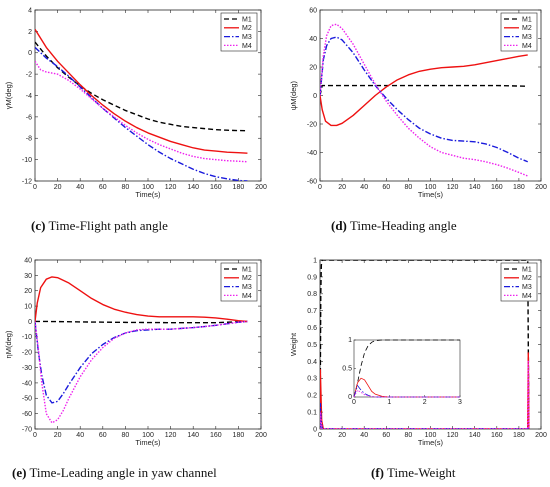 The image size is (550, 487). I want to click on y-tick-label: 30, so click(28, 276).